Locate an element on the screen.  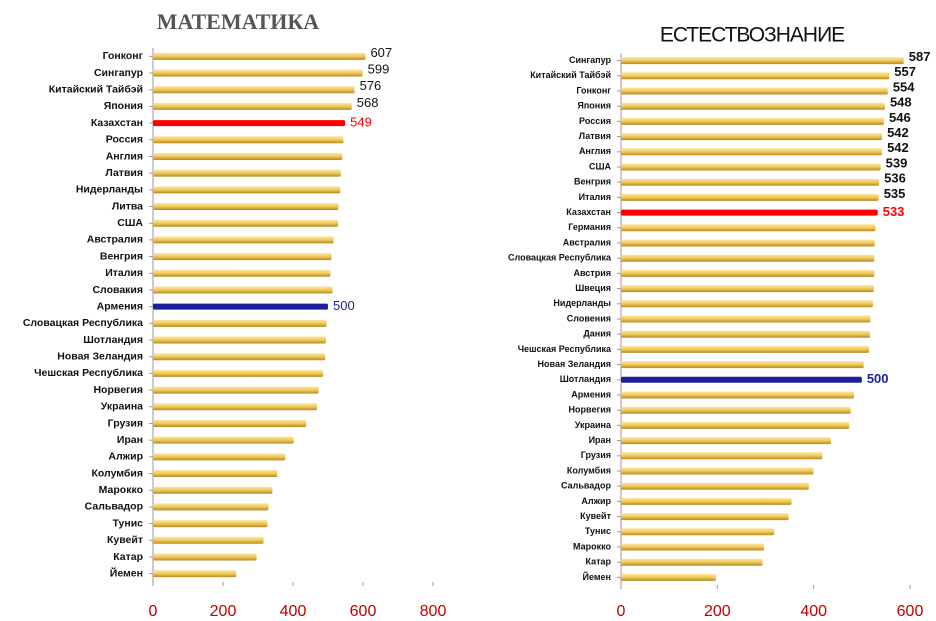
y-tick-label: Шотландия is located at coordinates (585, 379).